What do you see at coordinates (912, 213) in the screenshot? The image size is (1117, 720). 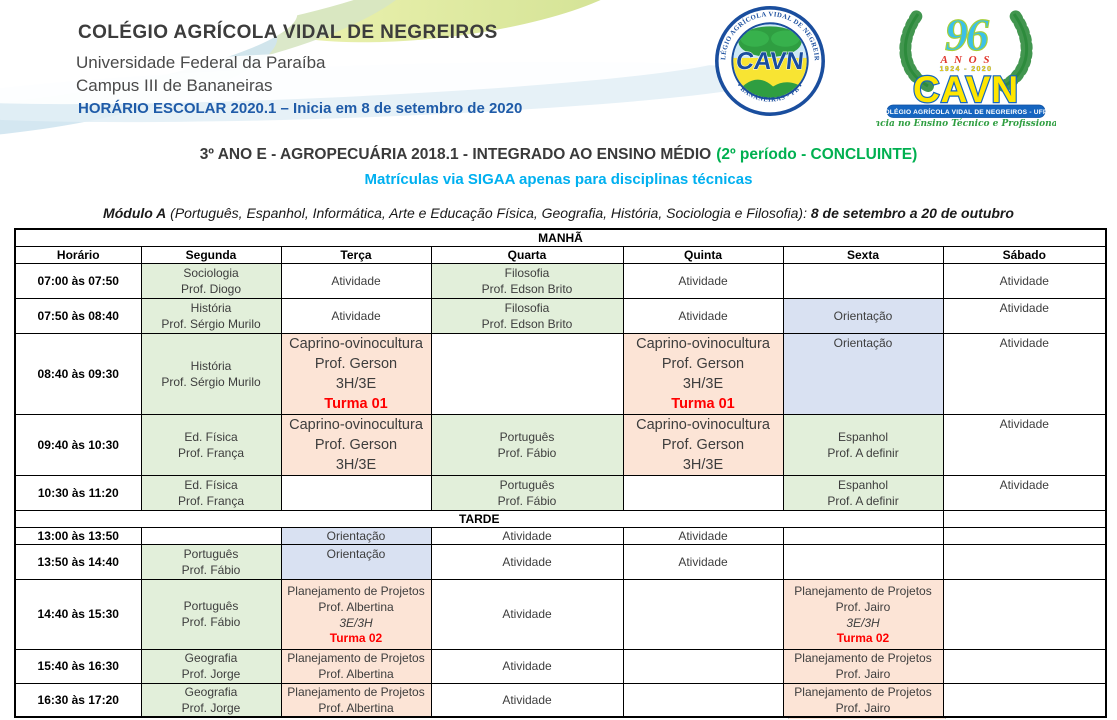 I see `module-dates: 8 de setembro a 20 de outubro` at bounding box center [912, 213].